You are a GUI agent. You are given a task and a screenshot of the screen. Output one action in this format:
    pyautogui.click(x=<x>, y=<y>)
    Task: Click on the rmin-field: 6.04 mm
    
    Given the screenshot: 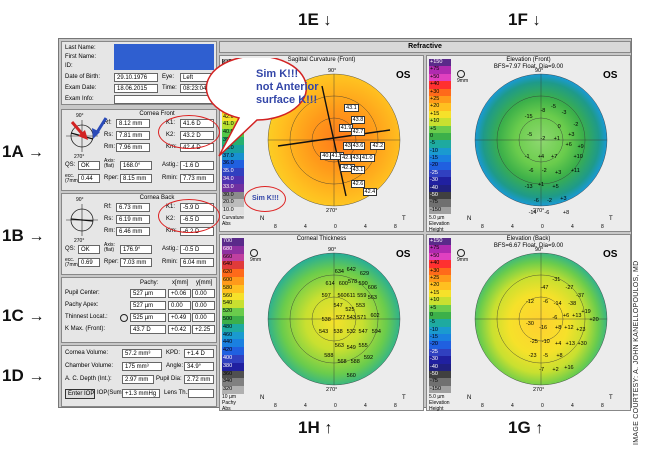 What is the action you would take?
    pyautogui.click(x=197, y=262)
    